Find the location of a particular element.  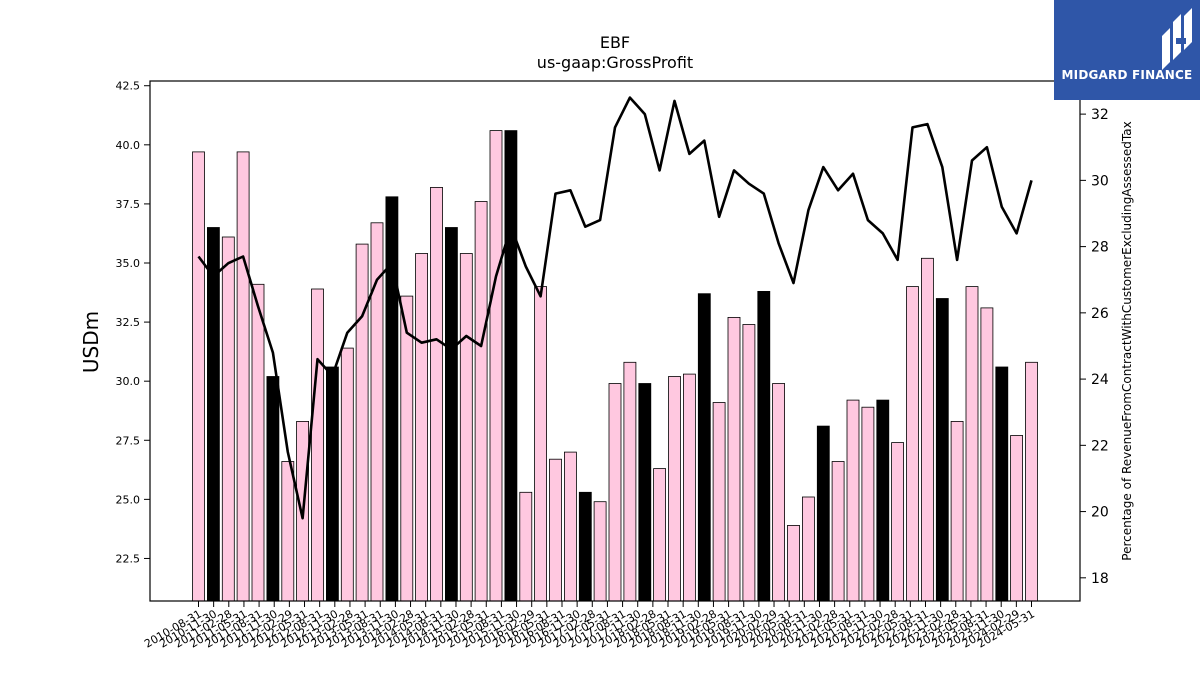

y-right-tick-label: 18 is located at coordinates (1100, 579).